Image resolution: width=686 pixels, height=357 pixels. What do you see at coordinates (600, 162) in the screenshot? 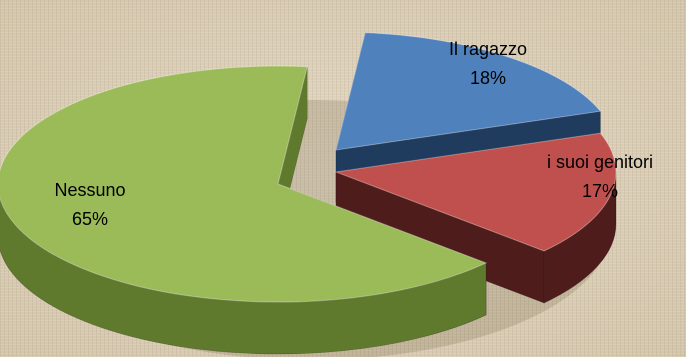
I see `slice-label-i-suoi-genitori: i suoi genitori` at bounding box center [600, 162].